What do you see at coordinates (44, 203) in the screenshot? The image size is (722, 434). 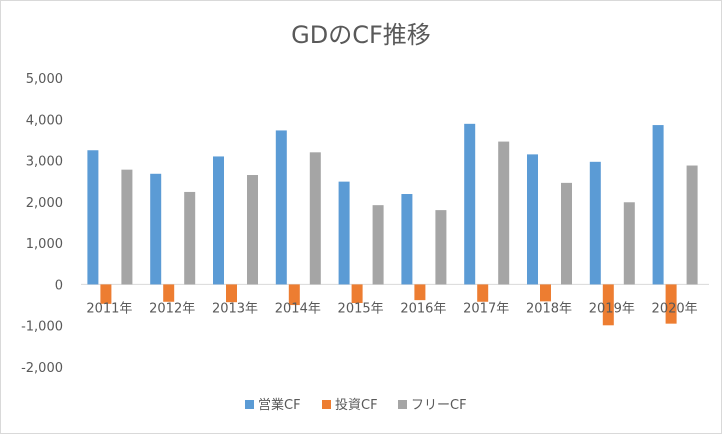 I see `y-tick-label: 2,000` at bounding box center [44, 203].